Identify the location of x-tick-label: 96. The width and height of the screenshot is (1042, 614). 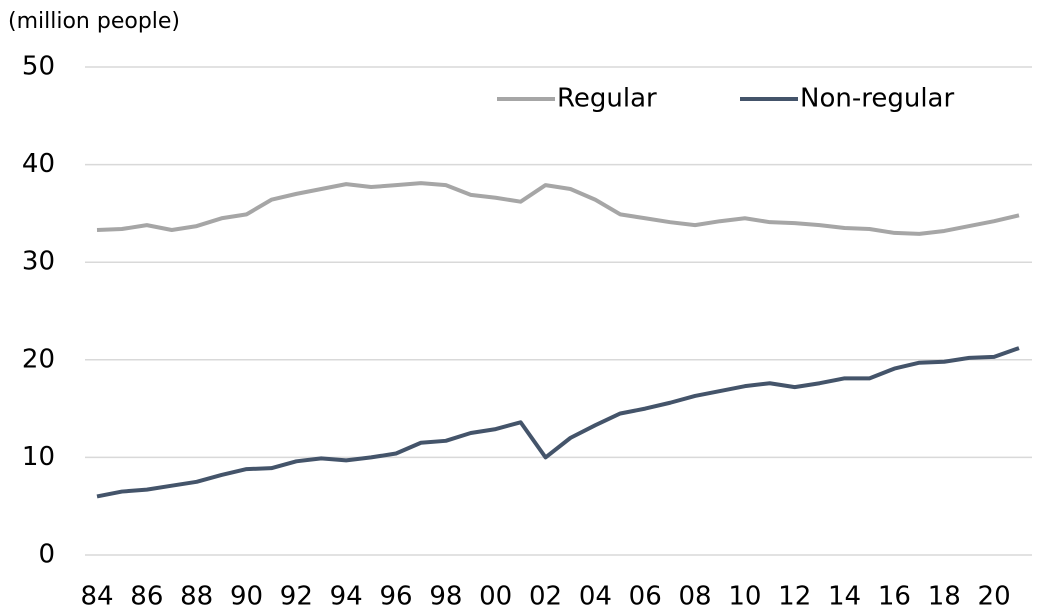
(395, 597).